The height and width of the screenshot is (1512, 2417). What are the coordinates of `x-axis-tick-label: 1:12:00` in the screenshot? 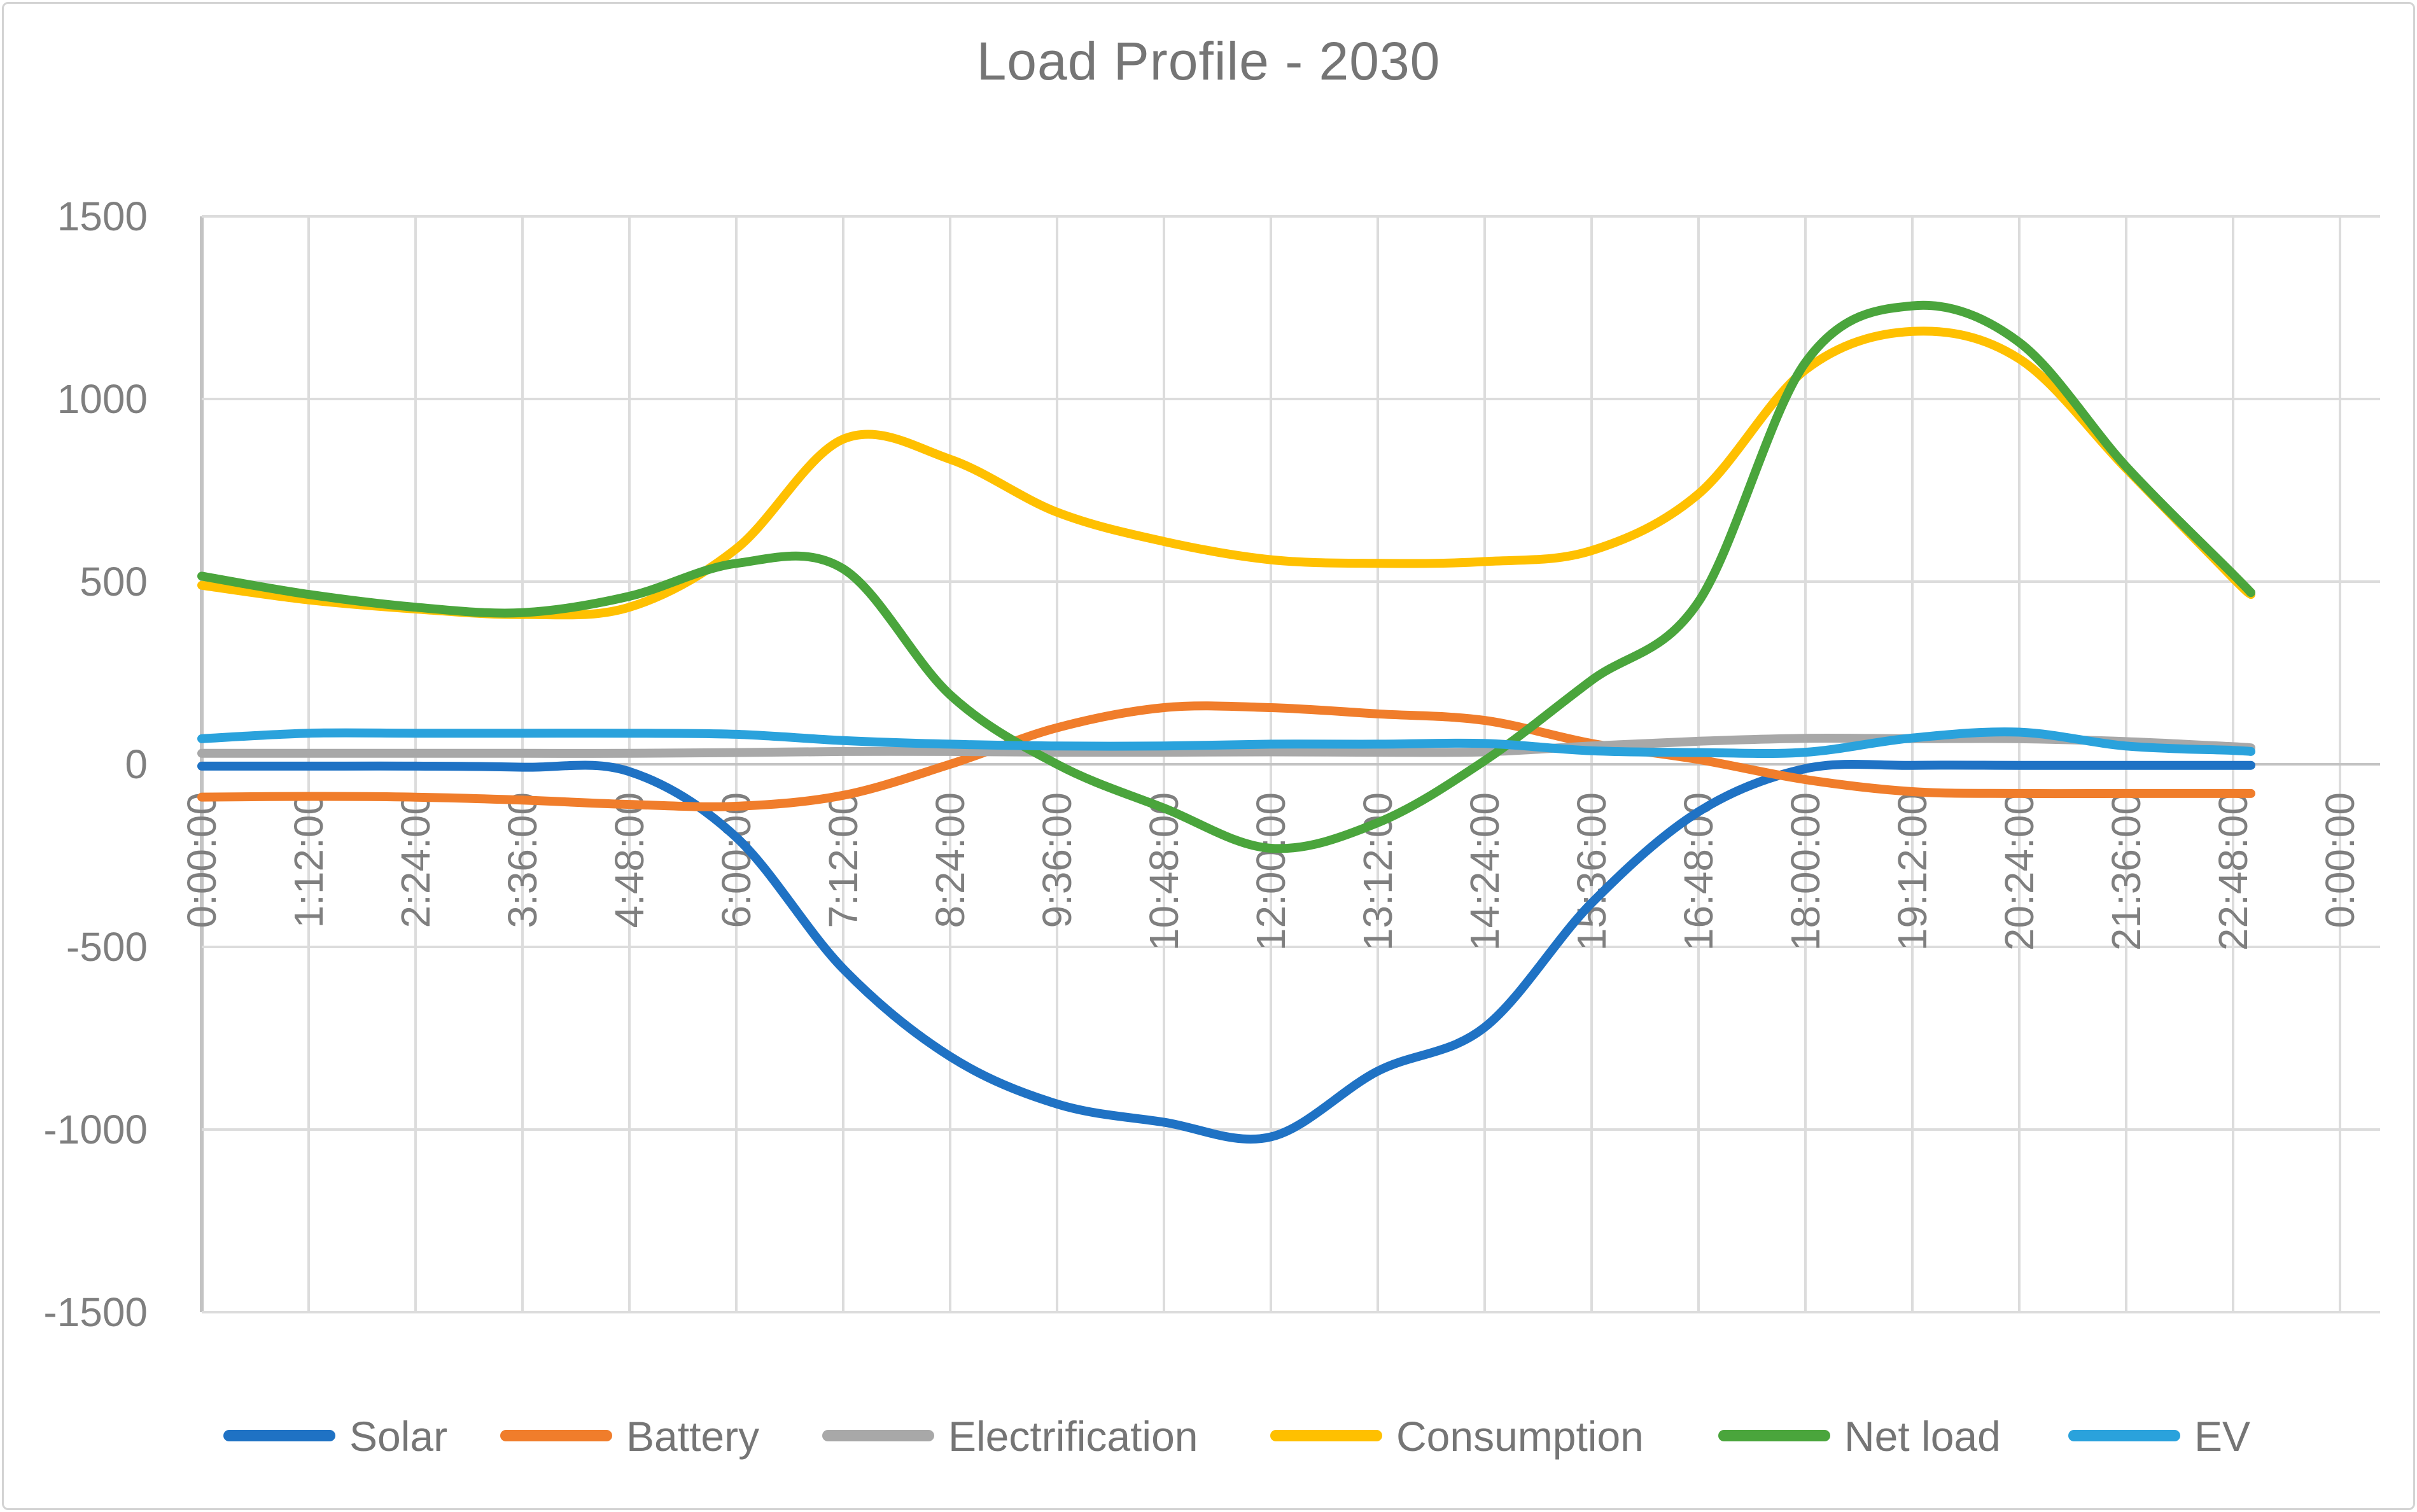 It's located at (309, 860).